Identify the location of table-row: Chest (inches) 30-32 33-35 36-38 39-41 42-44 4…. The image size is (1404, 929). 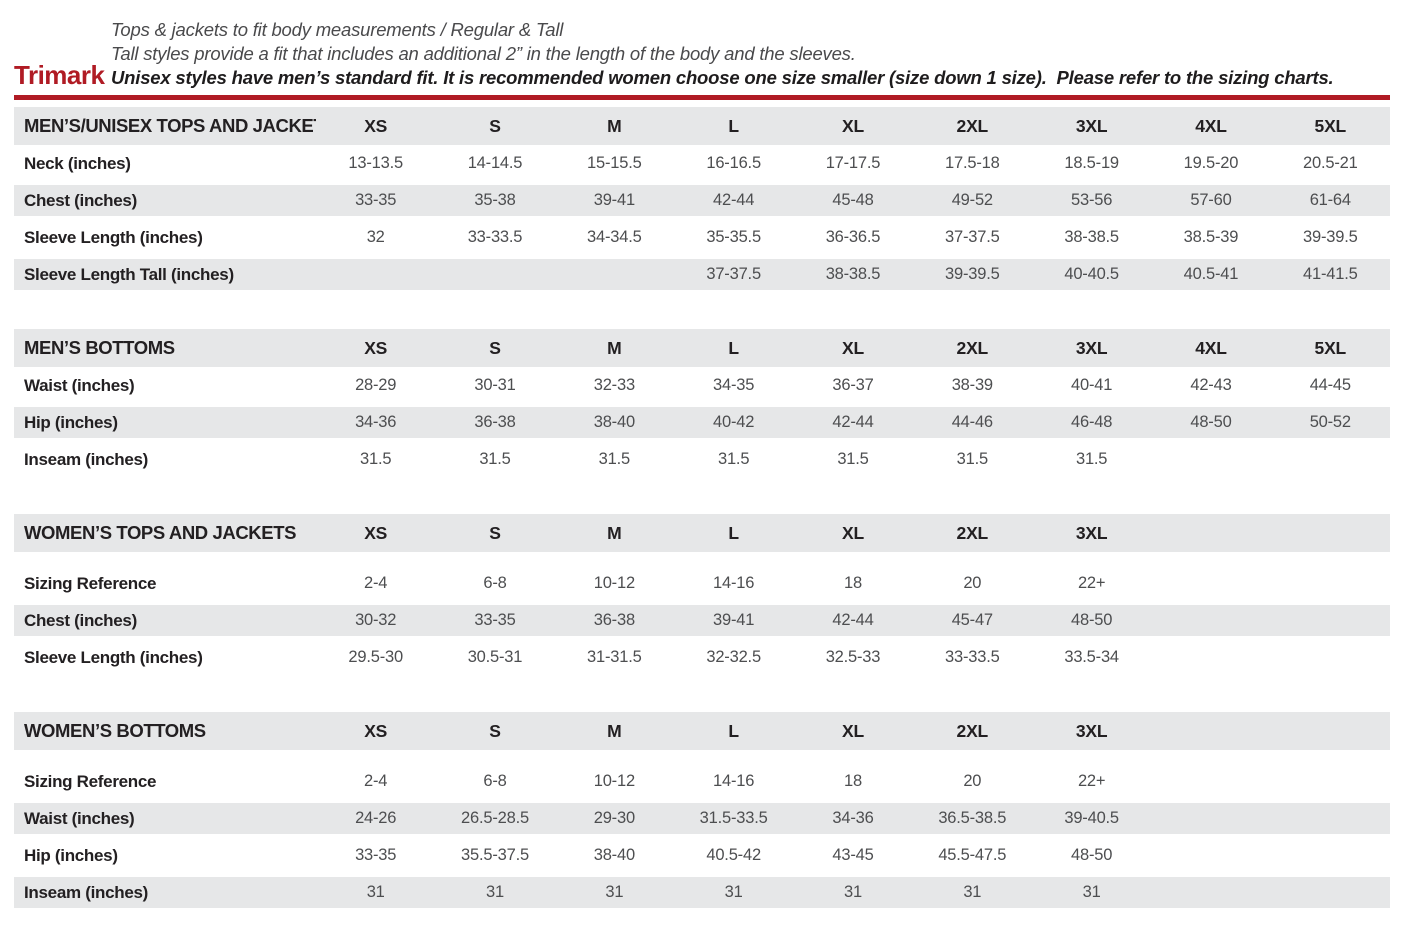
(702, 620).